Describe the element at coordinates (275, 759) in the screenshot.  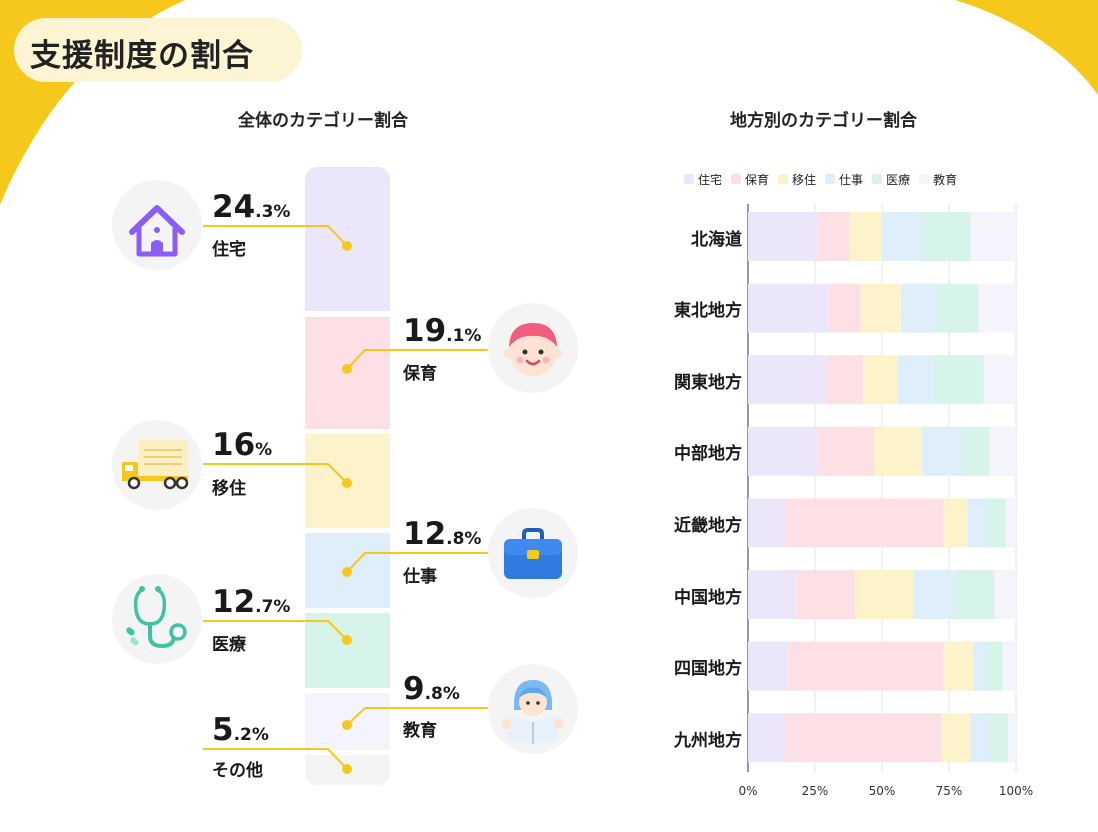
I see `leader-line-sonota` at that location.